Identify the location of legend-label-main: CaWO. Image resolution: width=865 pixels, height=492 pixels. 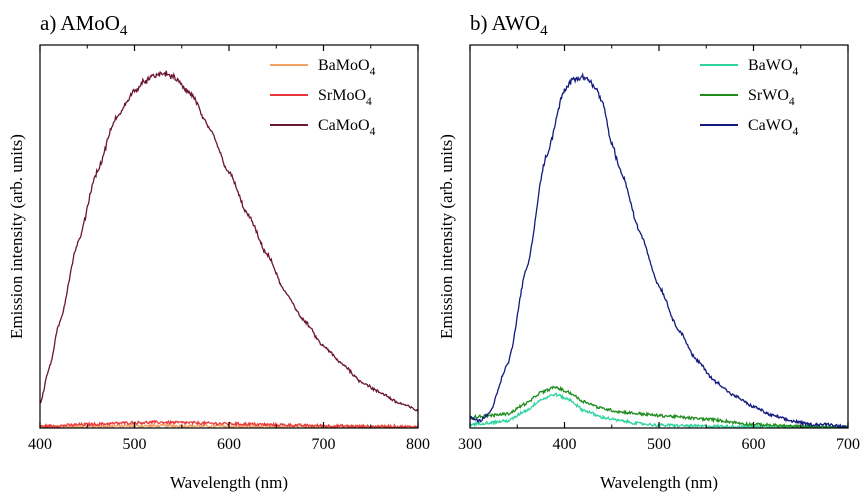
(770, 125).